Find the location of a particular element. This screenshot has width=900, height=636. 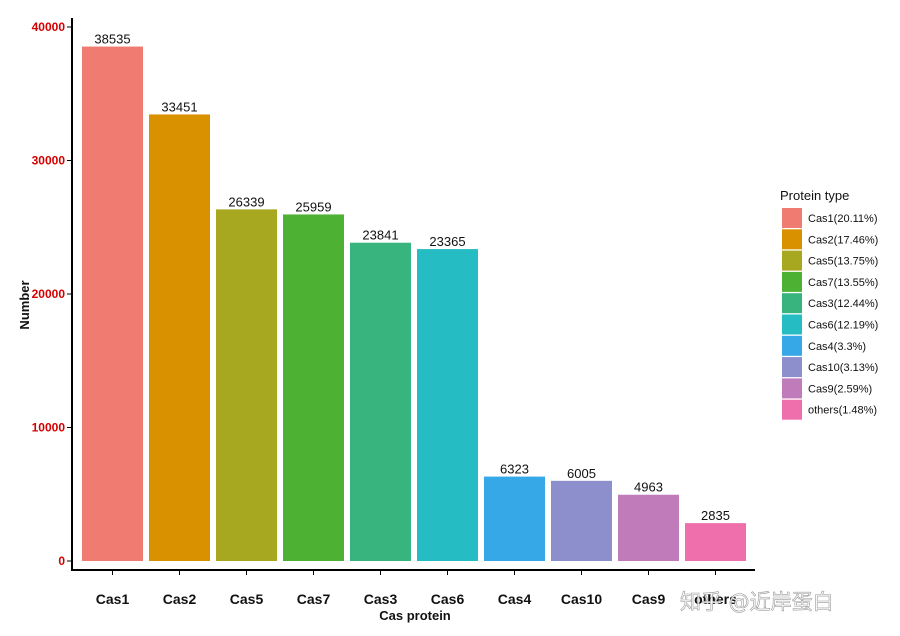

data-label: 25959 is located at coordinates (313, 206).